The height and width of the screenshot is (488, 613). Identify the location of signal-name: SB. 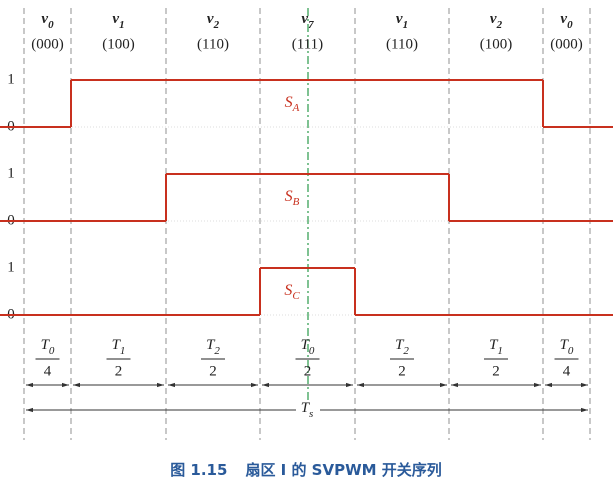
(292, 198).